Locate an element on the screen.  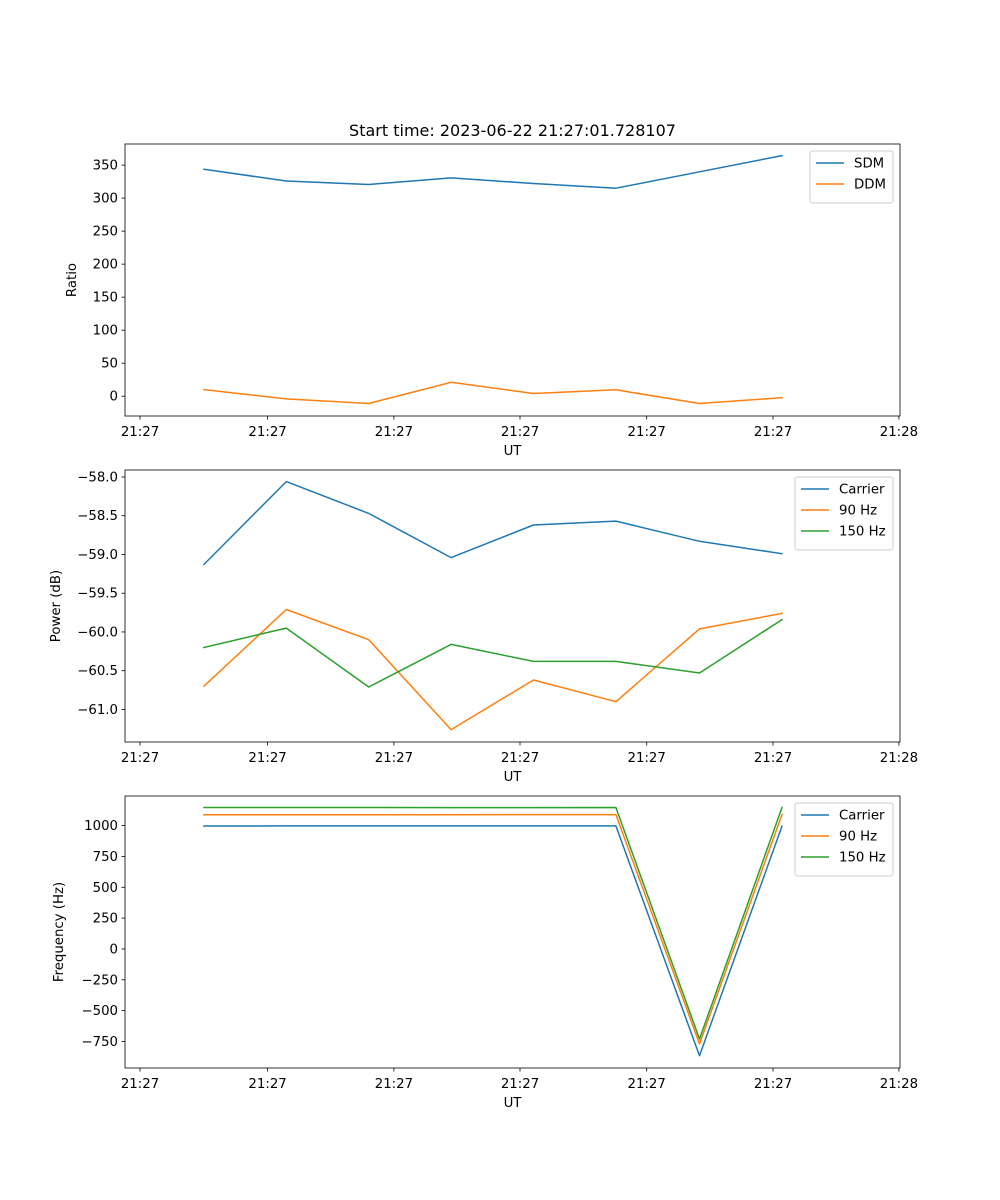
y-tick-label: −500 is located at coordinates (99, 1011).